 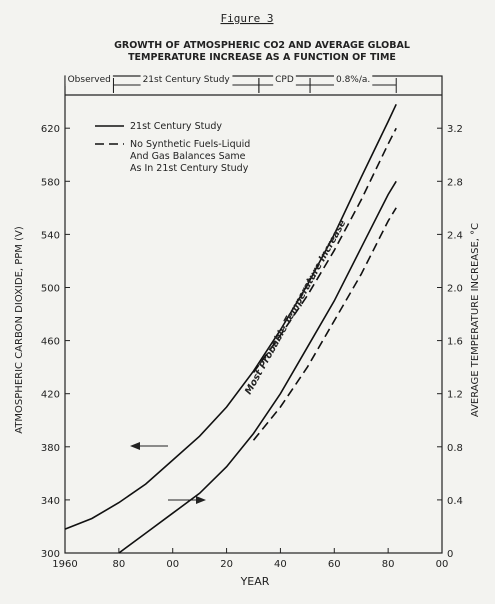 I want to click on period-label: Observed, so click(x=89, y=80).